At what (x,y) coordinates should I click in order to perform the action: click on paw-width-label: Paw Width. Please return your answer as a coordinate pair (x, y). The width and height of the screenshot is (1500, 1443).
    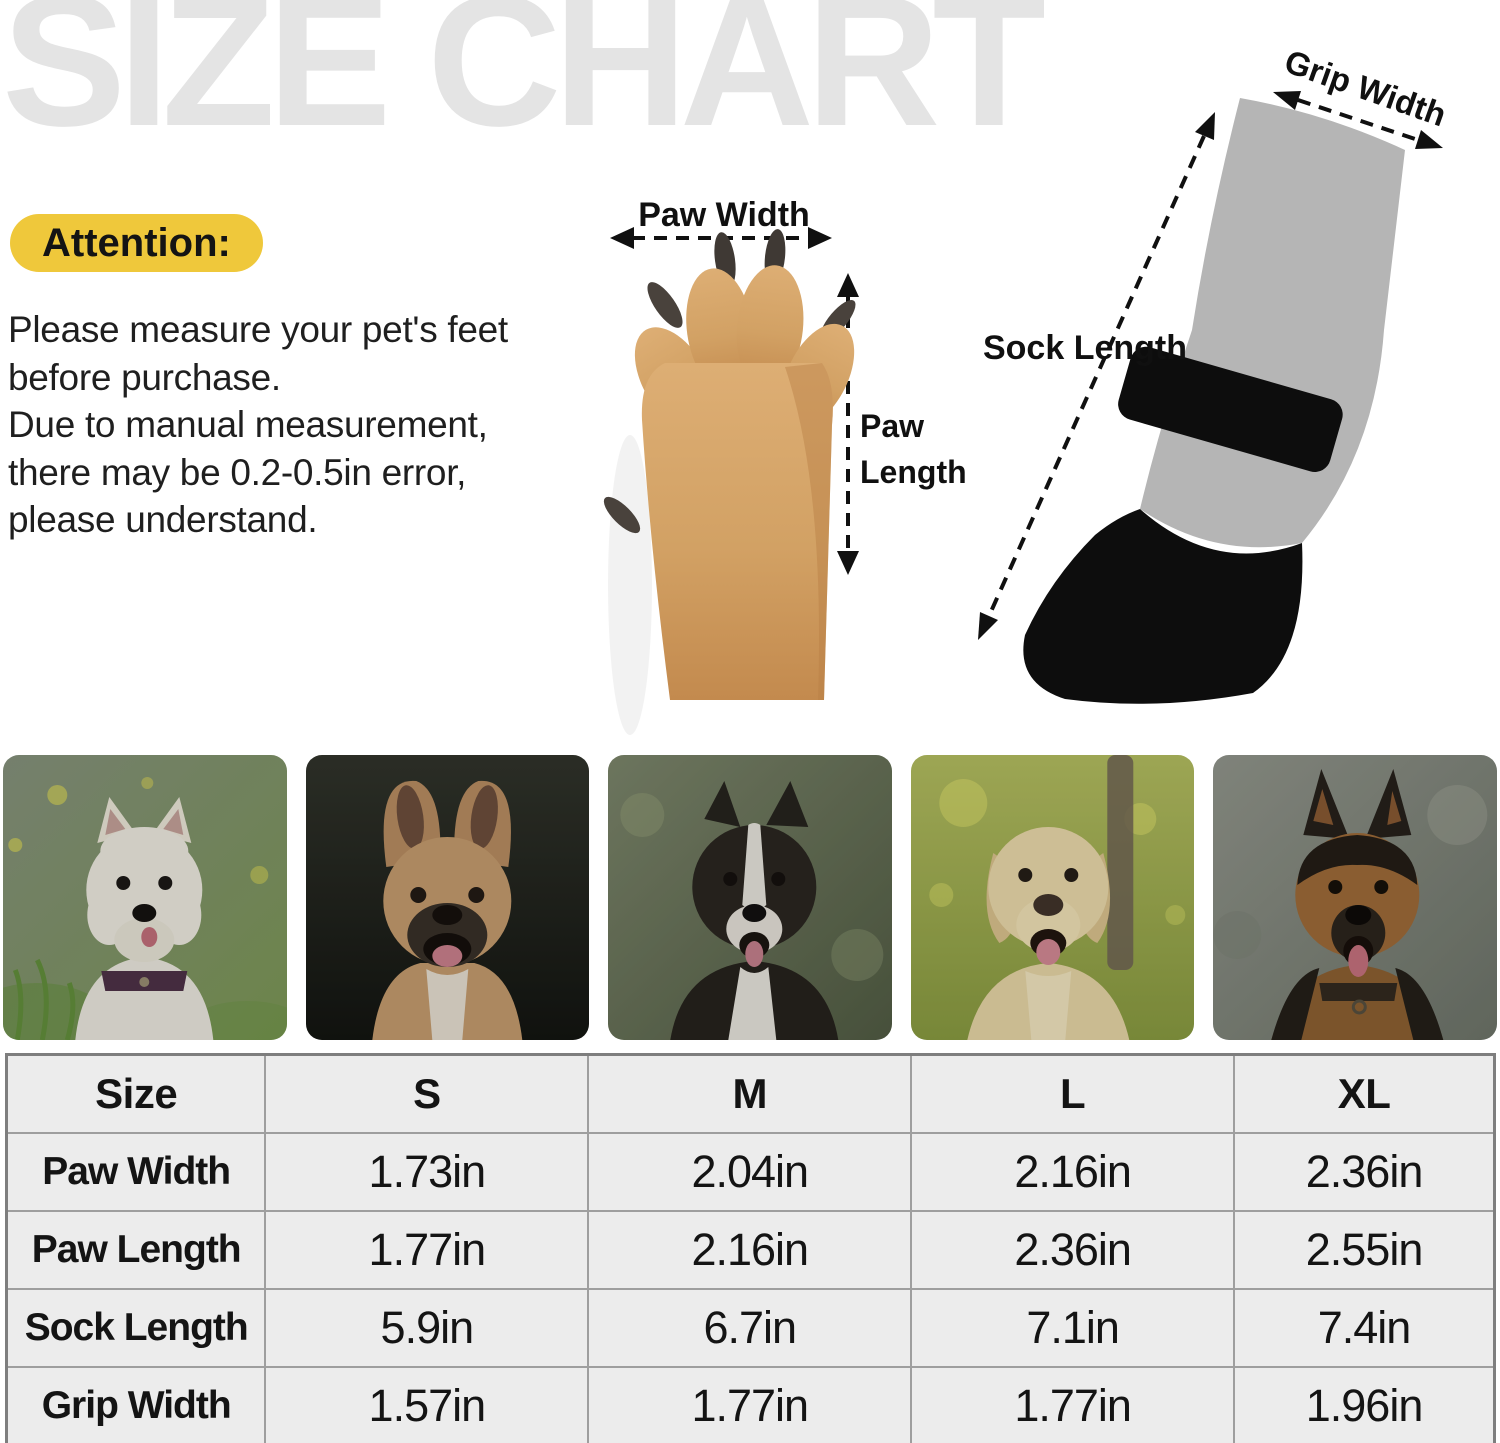
    Looking at the image, I should click on (724, 215).